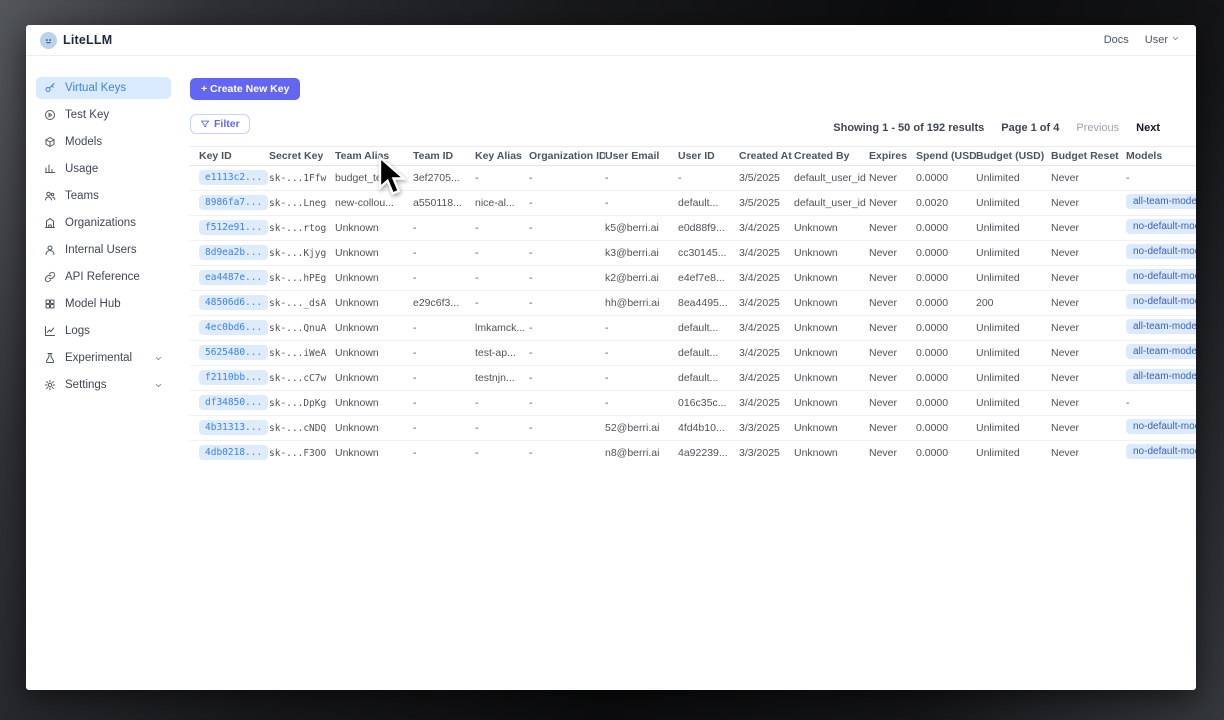 This screenshot has width=1224, height=720. I want to click on column-header: Expires, so click(892, 156).